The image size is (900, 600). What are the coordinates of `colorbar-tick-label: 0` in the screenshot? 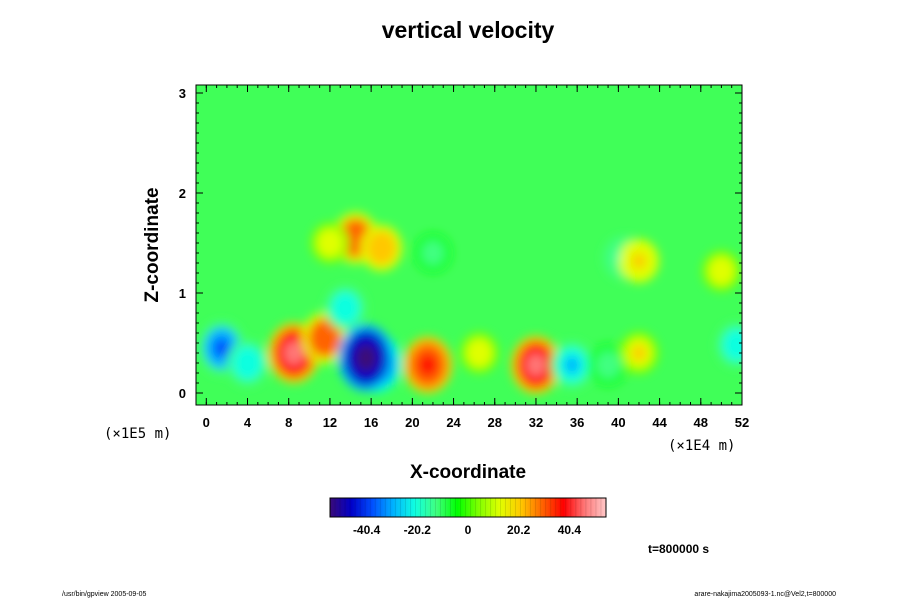 It's located at (468, 530).